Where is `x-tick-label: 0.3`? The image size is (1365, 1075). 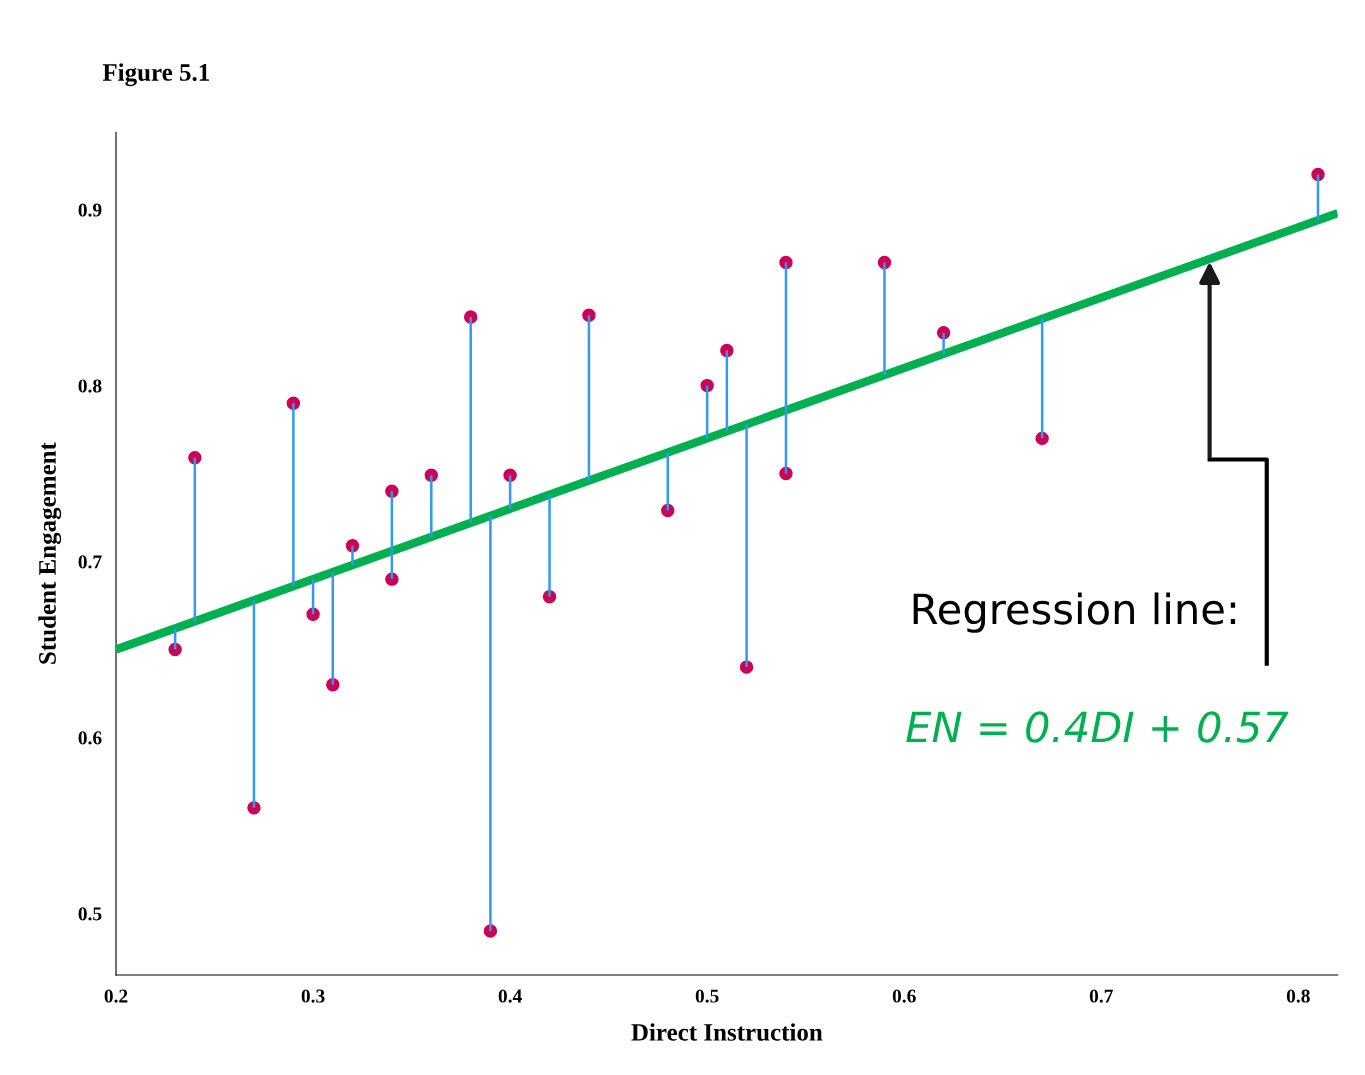 x-tick-label: 0.3 is located at coordinates (313, 996).